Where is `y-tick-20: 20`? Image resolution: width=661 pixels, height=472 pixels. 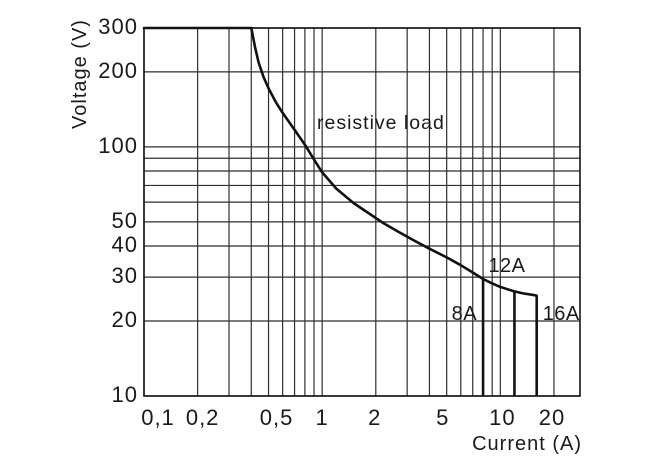 y-tick-20: 20 is located at coordinates (124, 319).